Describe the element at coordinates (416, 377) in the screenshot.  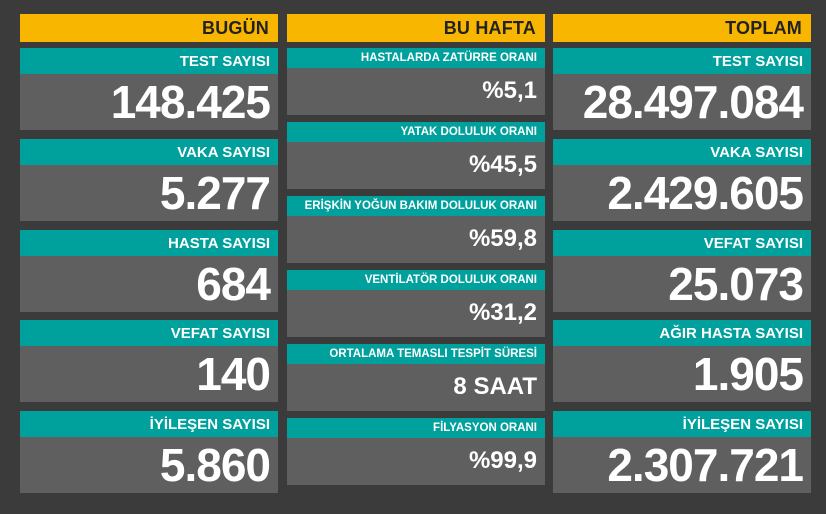
I see `week-contact-time-card: ORTALAMA TEMASLI TESPİT SÜRESİ 8 SAAT` at that location.